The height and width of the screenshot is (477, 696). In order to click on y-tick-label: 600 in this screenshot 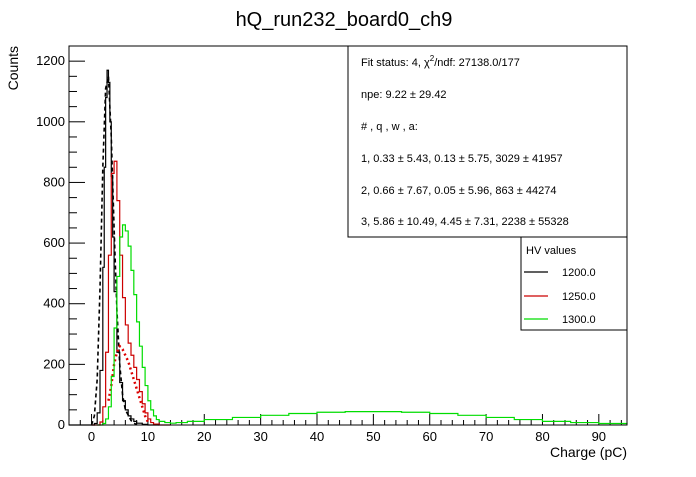, I will do `click(54, 242)`.